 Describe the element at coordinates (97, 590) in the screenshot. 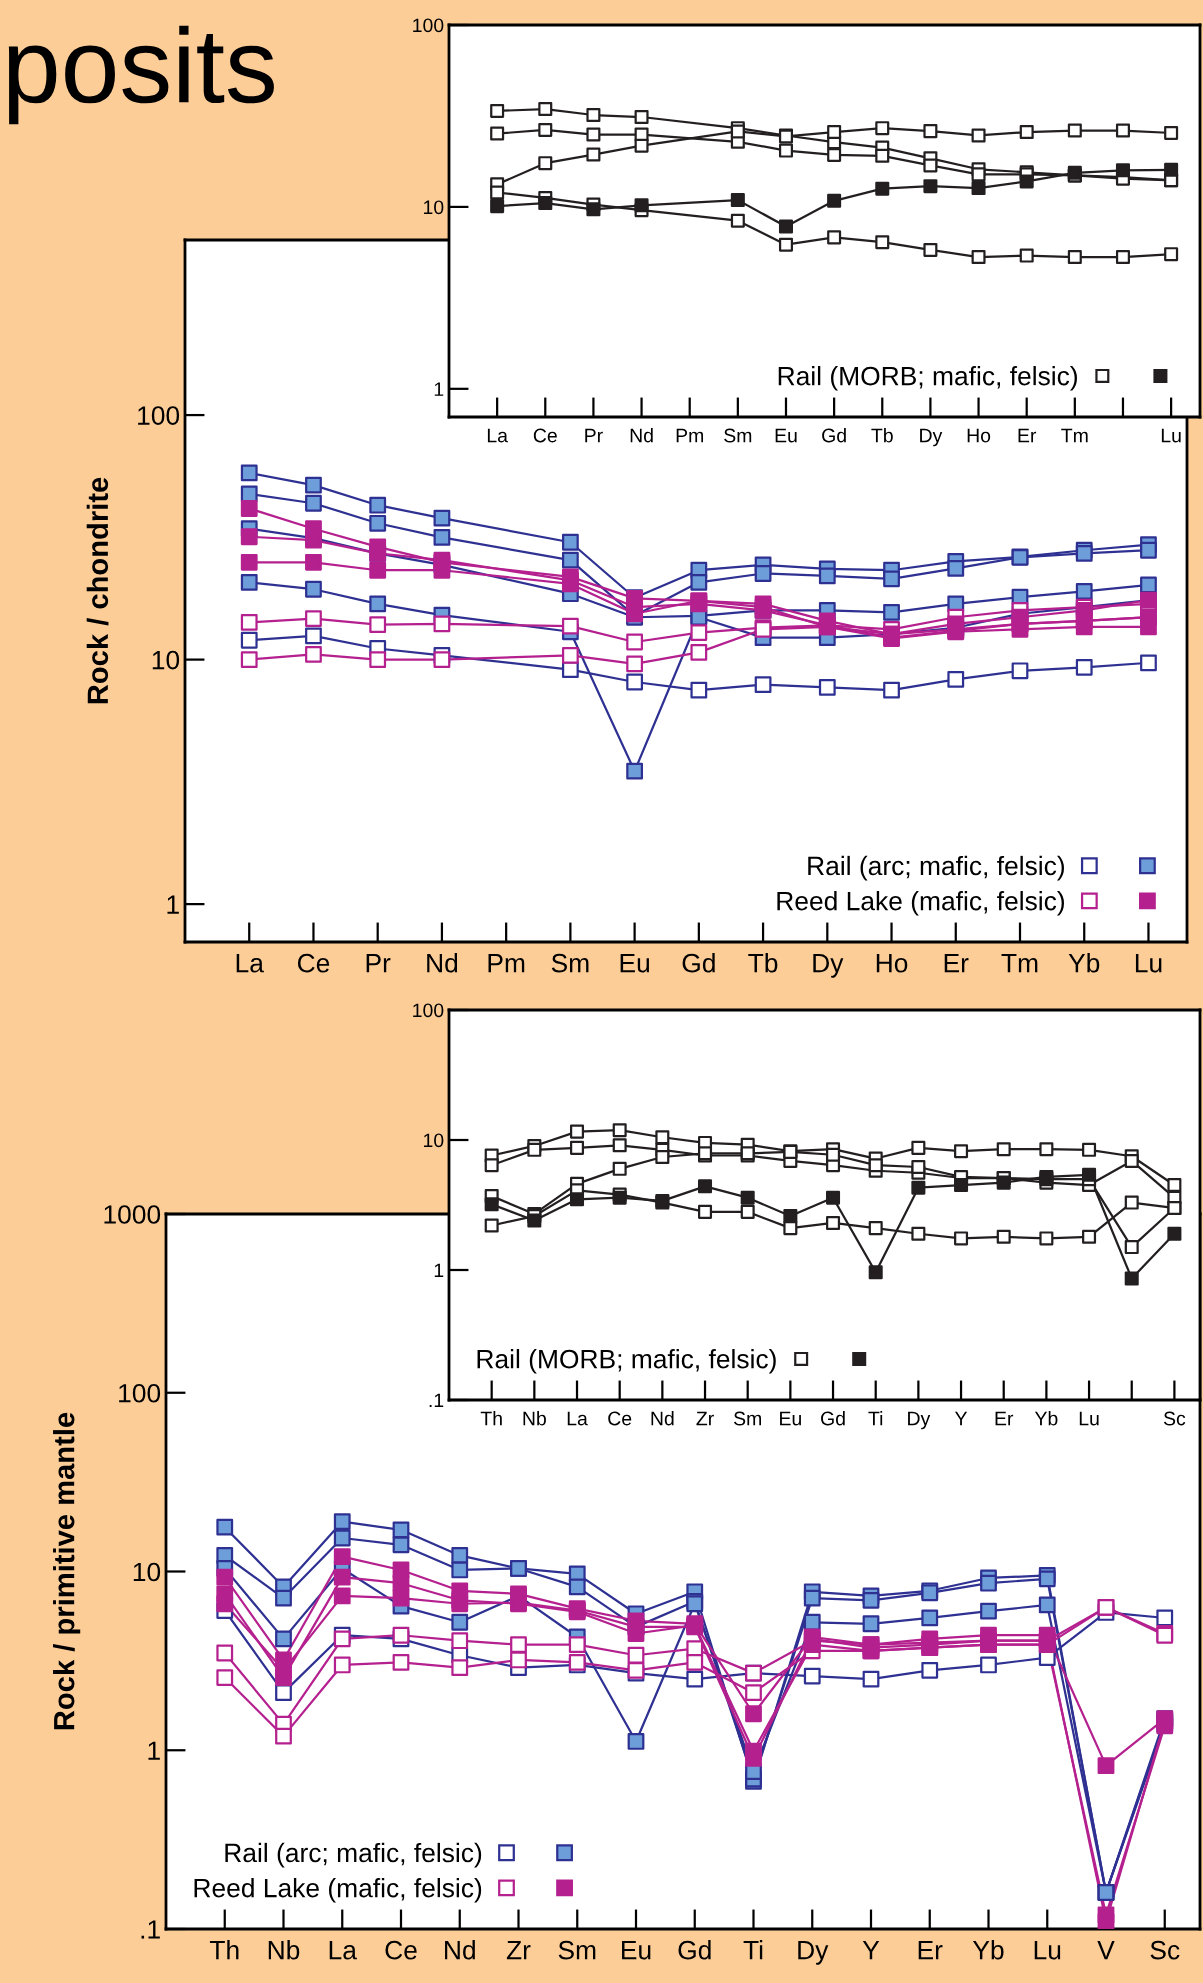

I see `y-axis-title: Rock / chondrite` at that location.